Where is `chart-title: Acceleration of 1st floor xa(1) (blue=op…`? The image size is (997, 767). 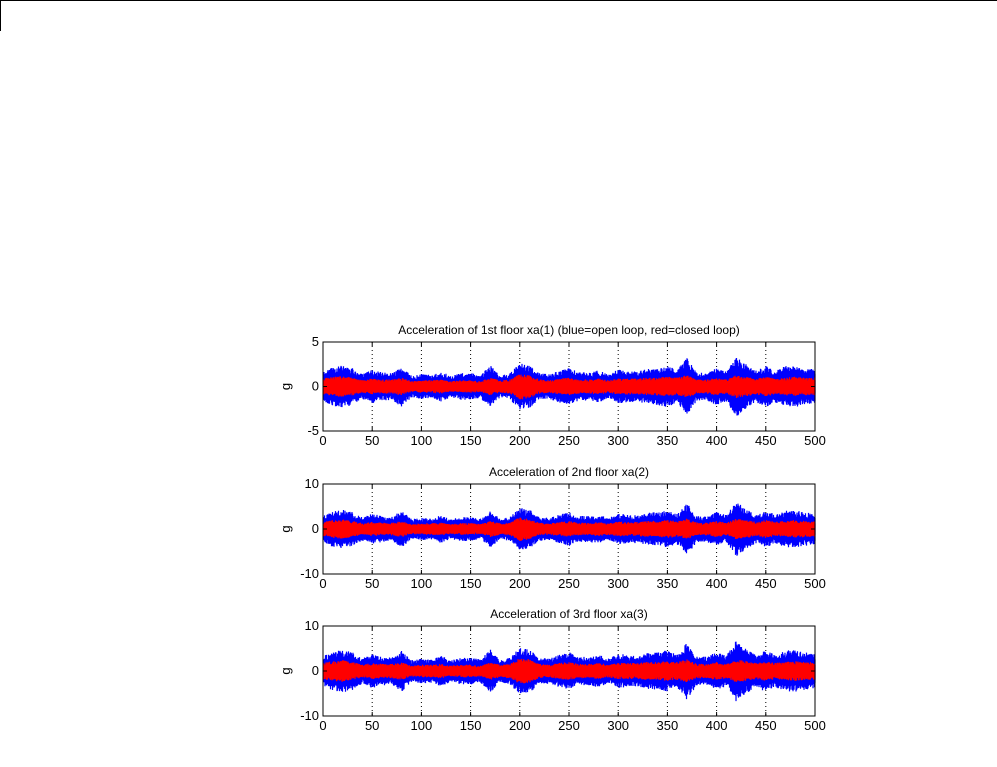
chart-title: Acceleration of 1st floor xa(1) (blue=op… is located at coordinates (569, 330).